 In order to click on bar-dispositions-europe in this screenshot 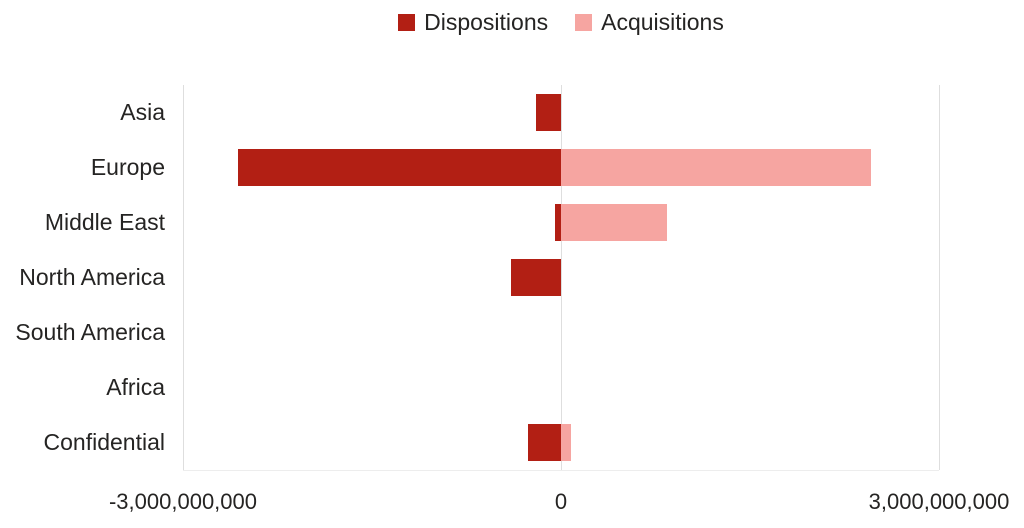, I will do `click(399, 167)`.